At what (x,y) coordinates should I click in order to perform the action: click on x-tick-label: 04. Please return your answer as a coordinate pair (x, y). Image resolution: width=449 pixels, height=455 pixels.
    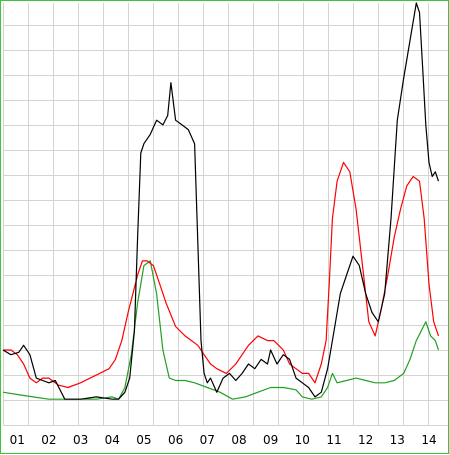
    Looking at the image, I should click on (112, 440).